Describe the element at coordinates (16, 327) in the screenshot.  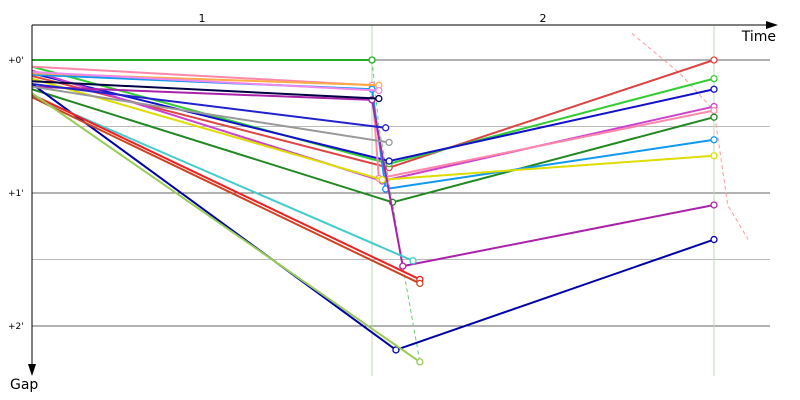
I see `y-tick-label: +2'` at that location.